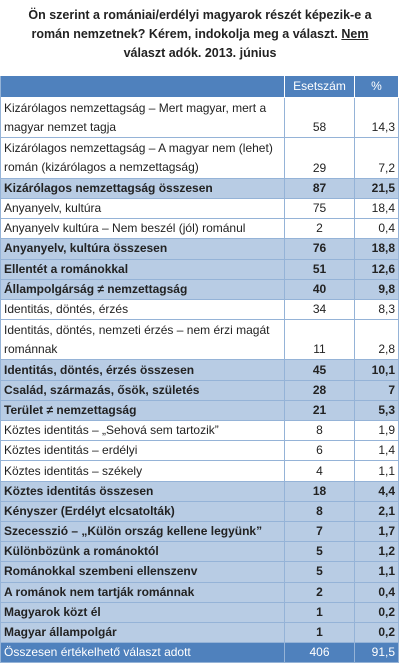 This screenshot has width=400, height=664. What do you see at coordinates (320, 552) in the screenshot?
I see `row-count: 5` at bounding box center [320, 552].